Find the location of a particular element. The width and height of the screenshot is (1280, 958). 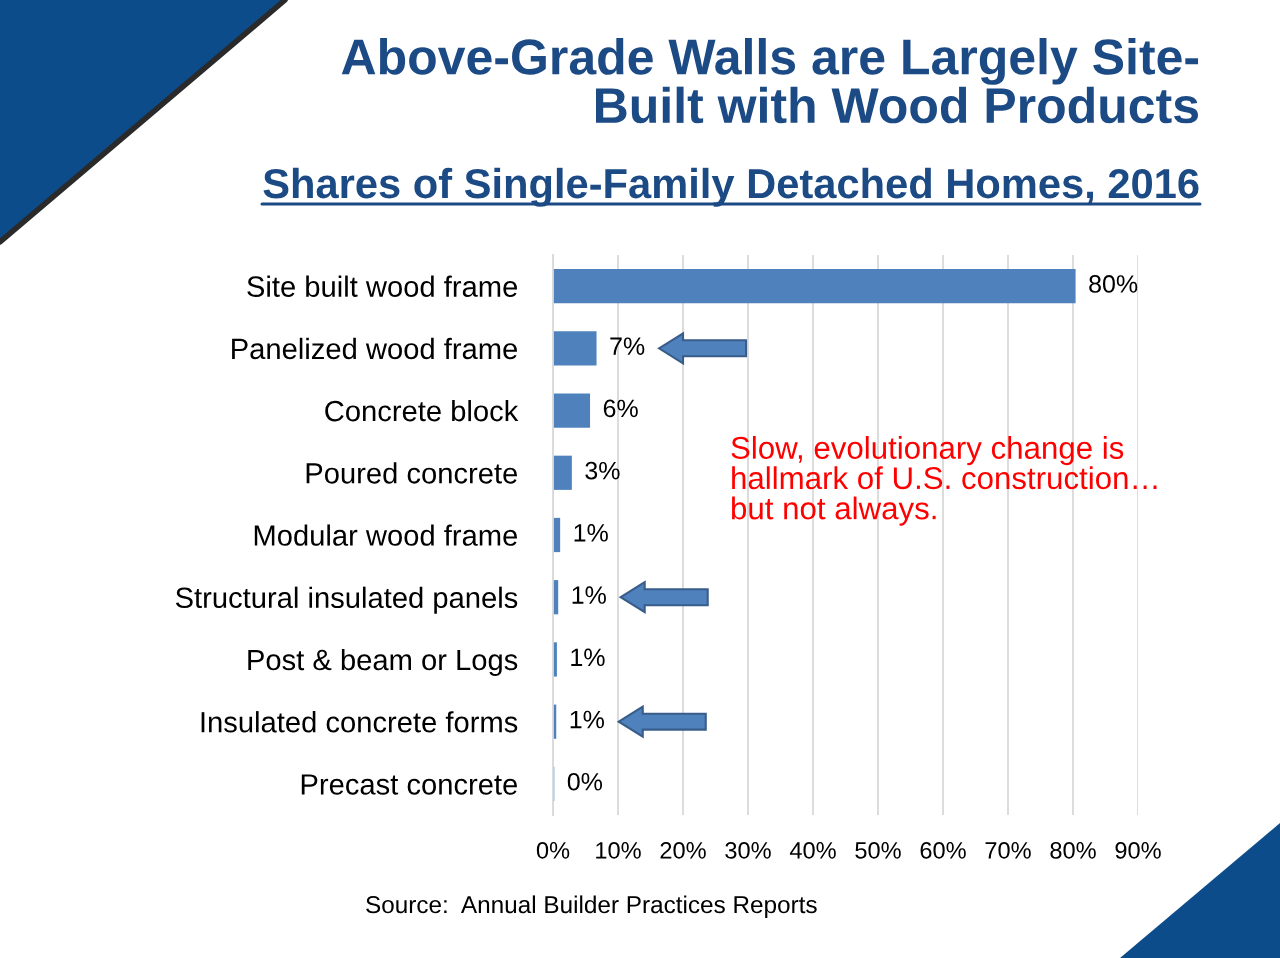

data-label: 7% is located at coordinates (627, 346).